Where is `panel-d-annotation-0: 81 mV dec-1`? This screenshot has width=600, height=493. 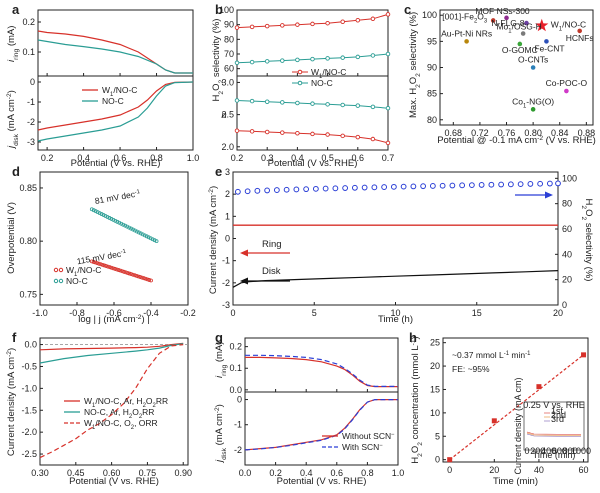 panel-d-annotation-0: 81 mV dec-1 is located at coordinates (118, 197).